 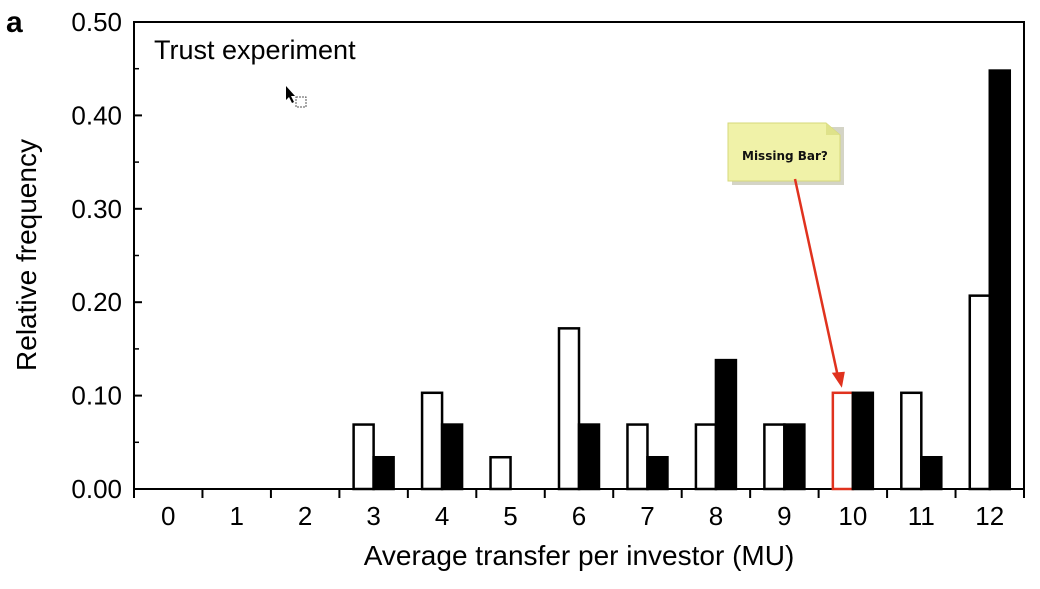 What do you see at coordinates (106, 255) in the screenshot?
I see `y-axis: 0.00 0.10 0.20 0.30 0.40 0.50` at bounding box center [106, 255].